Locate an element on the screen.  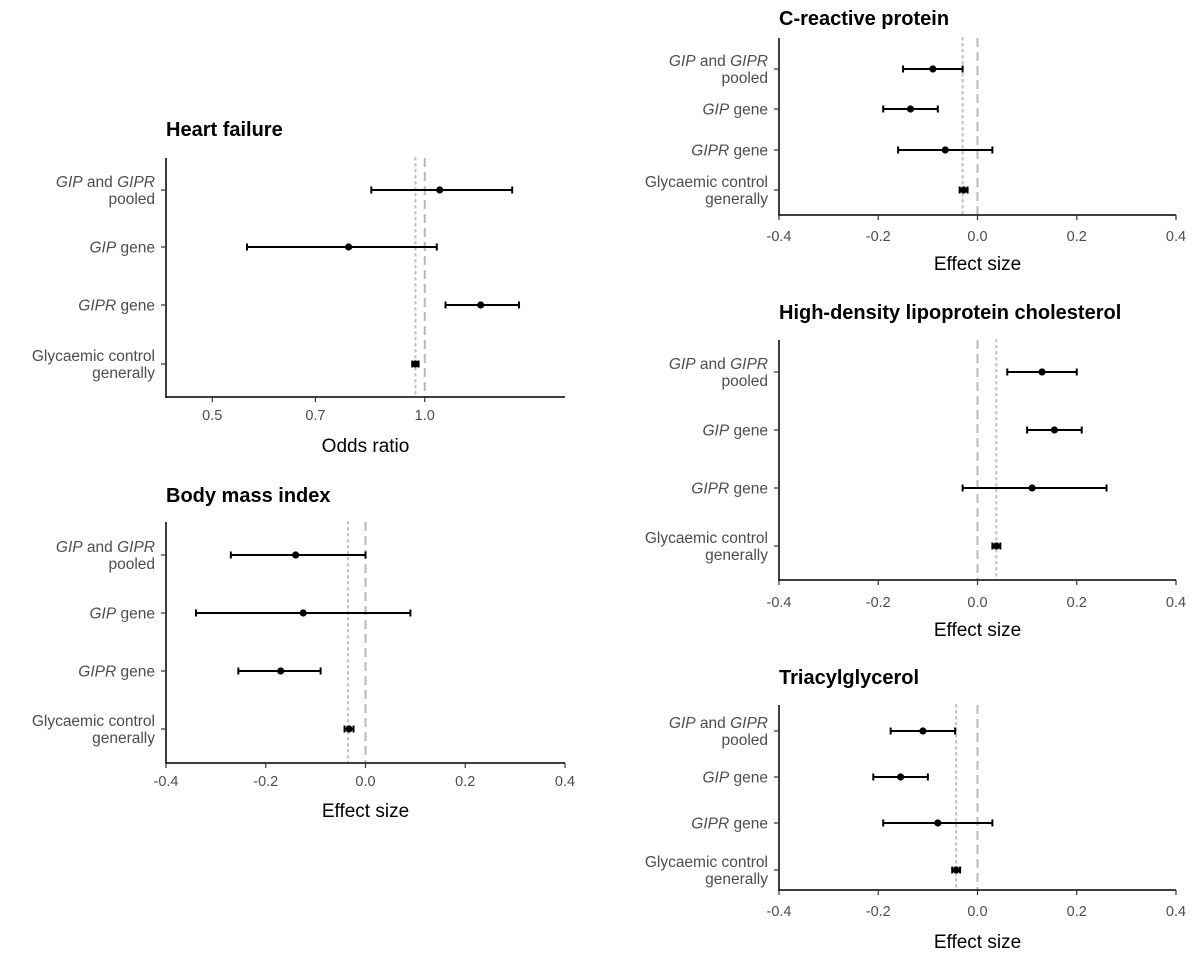
x-tick-label: 0.5 is located at coordinates (212, 416).